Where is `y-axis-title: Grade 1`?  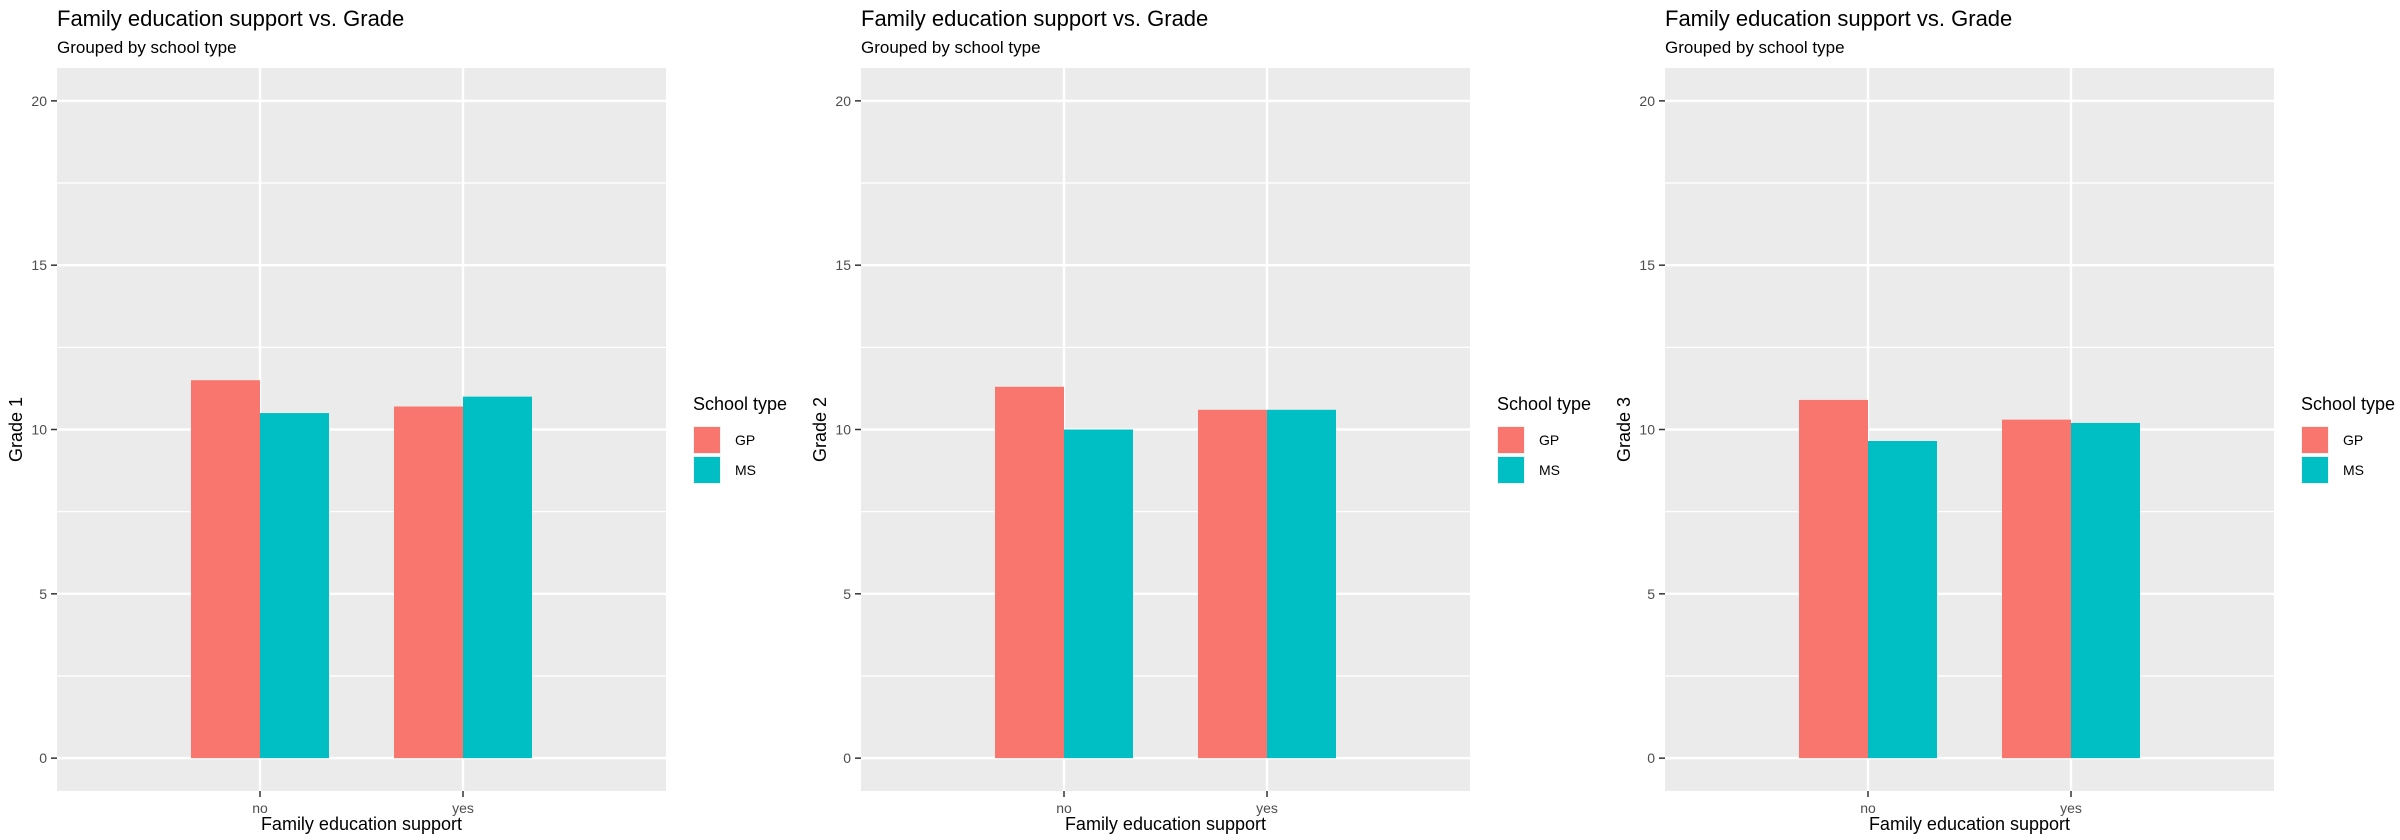
y-axis-title: Grade 1 is located at coordinates (16, 429).